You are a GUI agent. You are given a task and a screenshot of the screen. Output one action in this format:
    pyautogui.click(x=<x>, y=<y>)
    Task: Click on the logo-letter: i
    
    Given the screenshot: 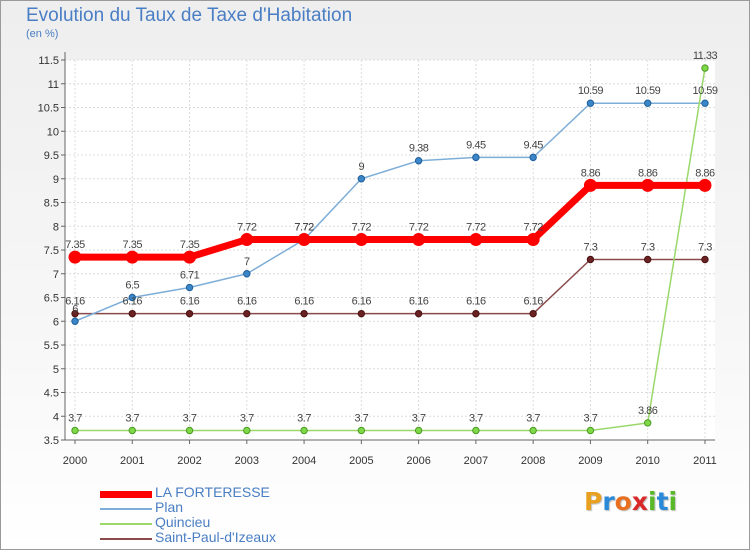 What is the action you would take?
    pyautogui.click(x=652, y=501)
    